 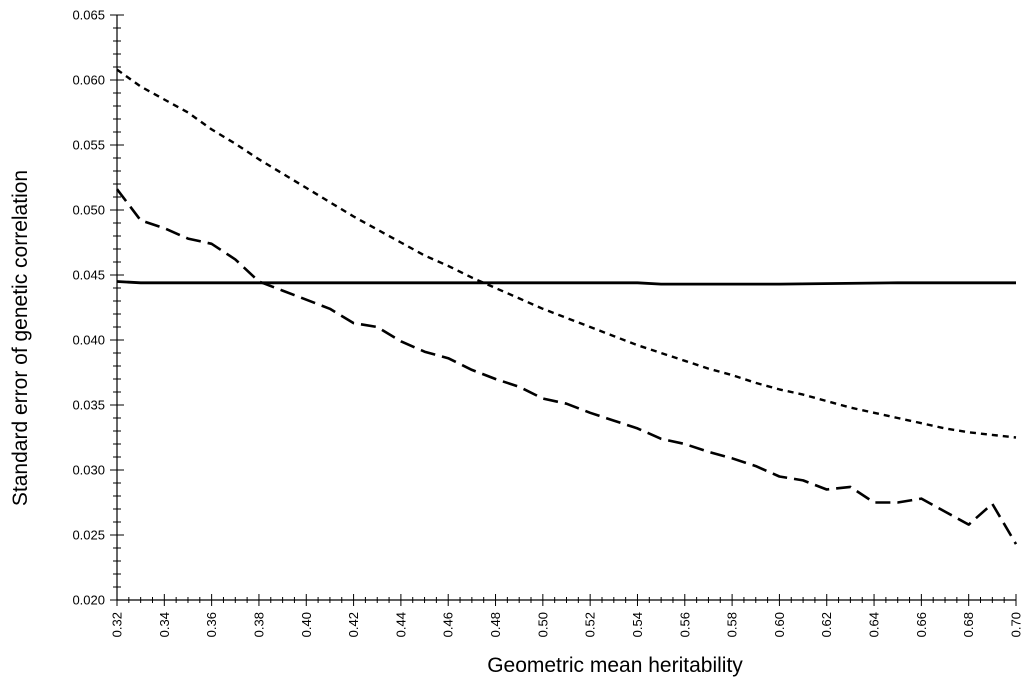 I want to click on x-tick-label: 0.38, so click(x=258, y=624).